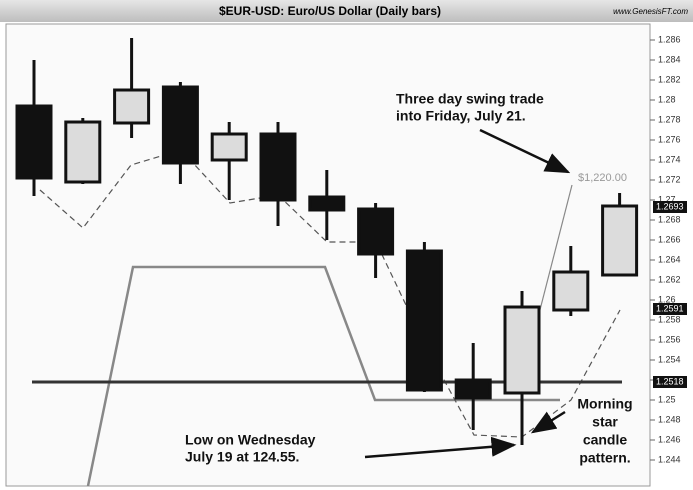  I want to click on annotation: candle, so click(605, 440).